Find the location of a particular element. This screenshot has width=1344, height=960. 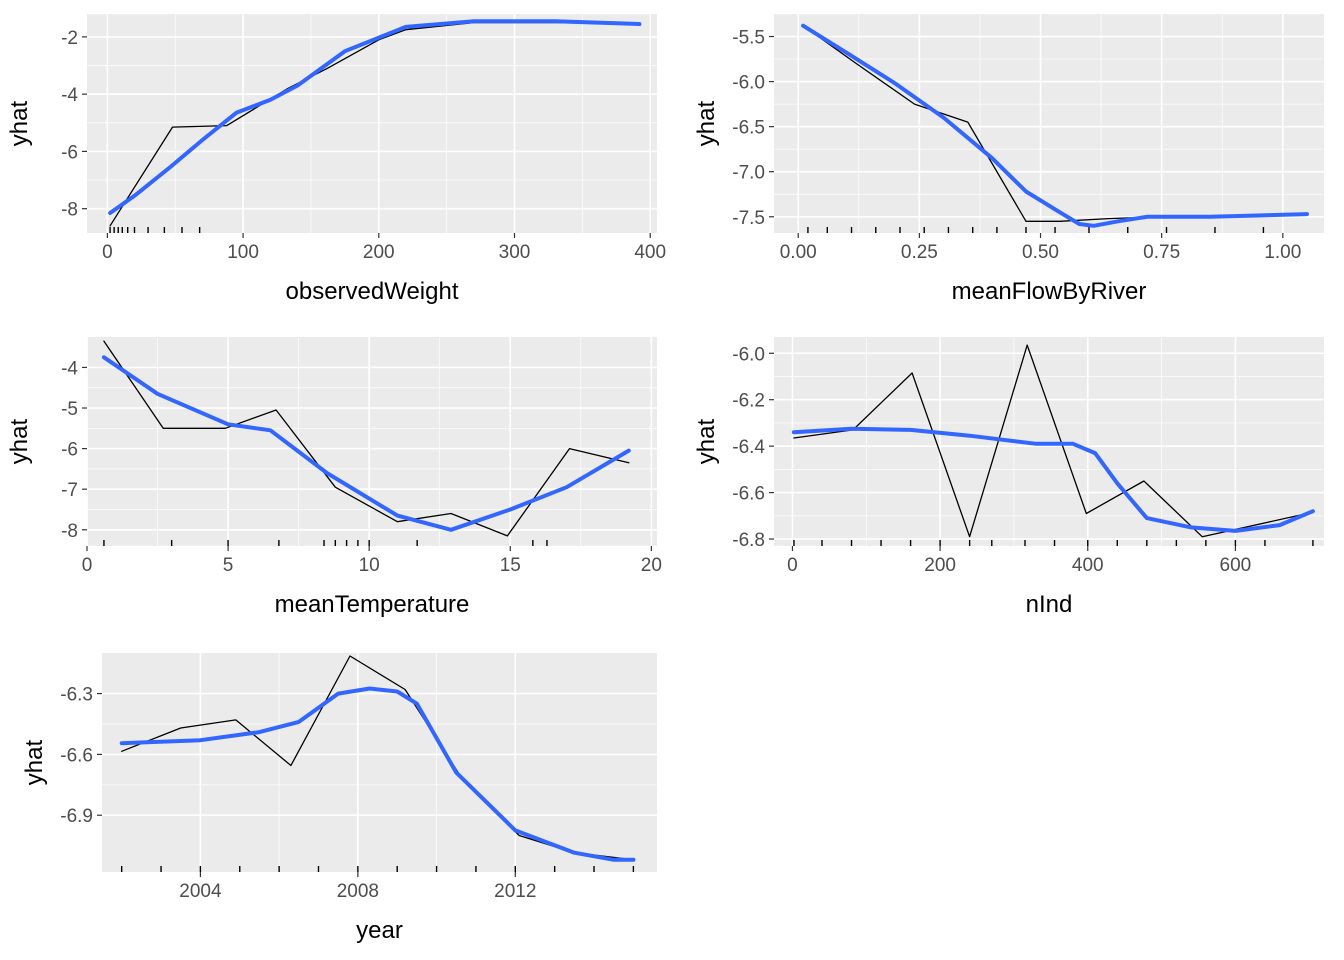

x-tick-label: 2012 is located at coordinates (515, 891).